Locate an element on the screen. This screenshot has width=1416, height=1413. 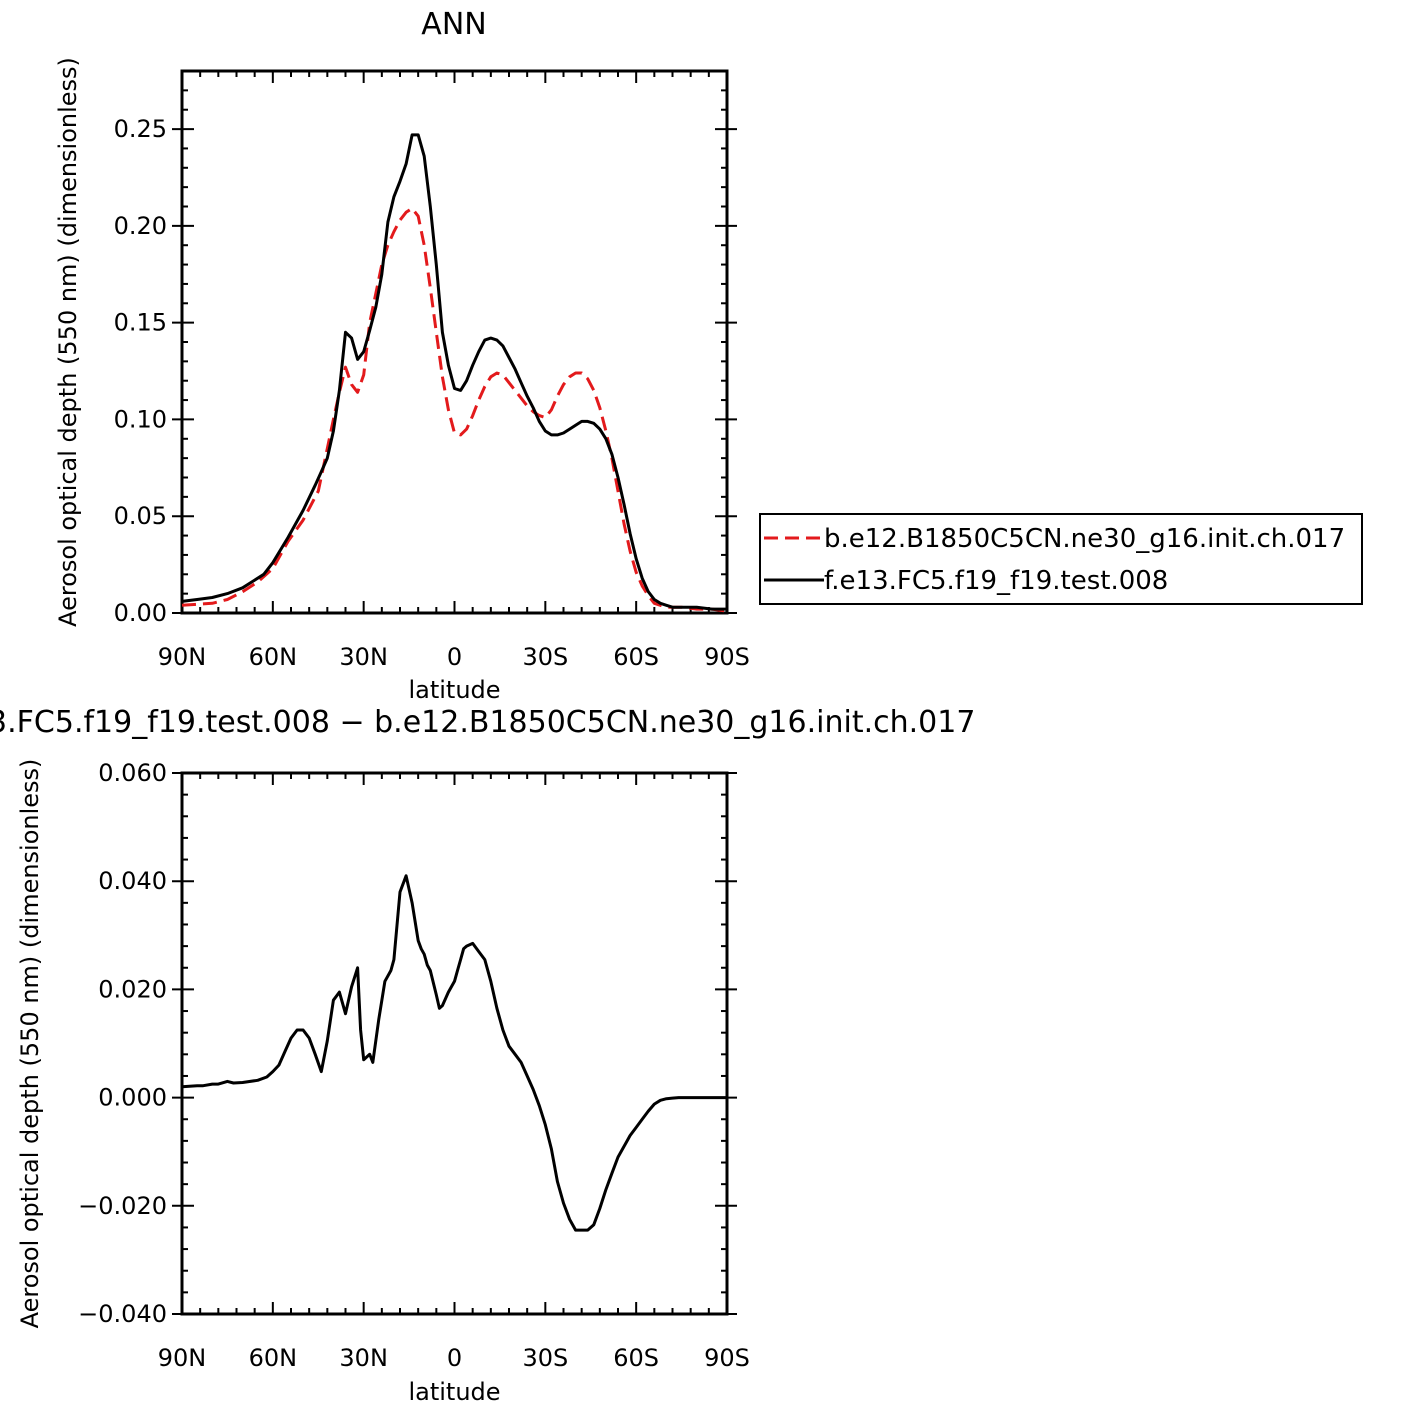
chart-title: ANN is located at coordinates (453, 24).